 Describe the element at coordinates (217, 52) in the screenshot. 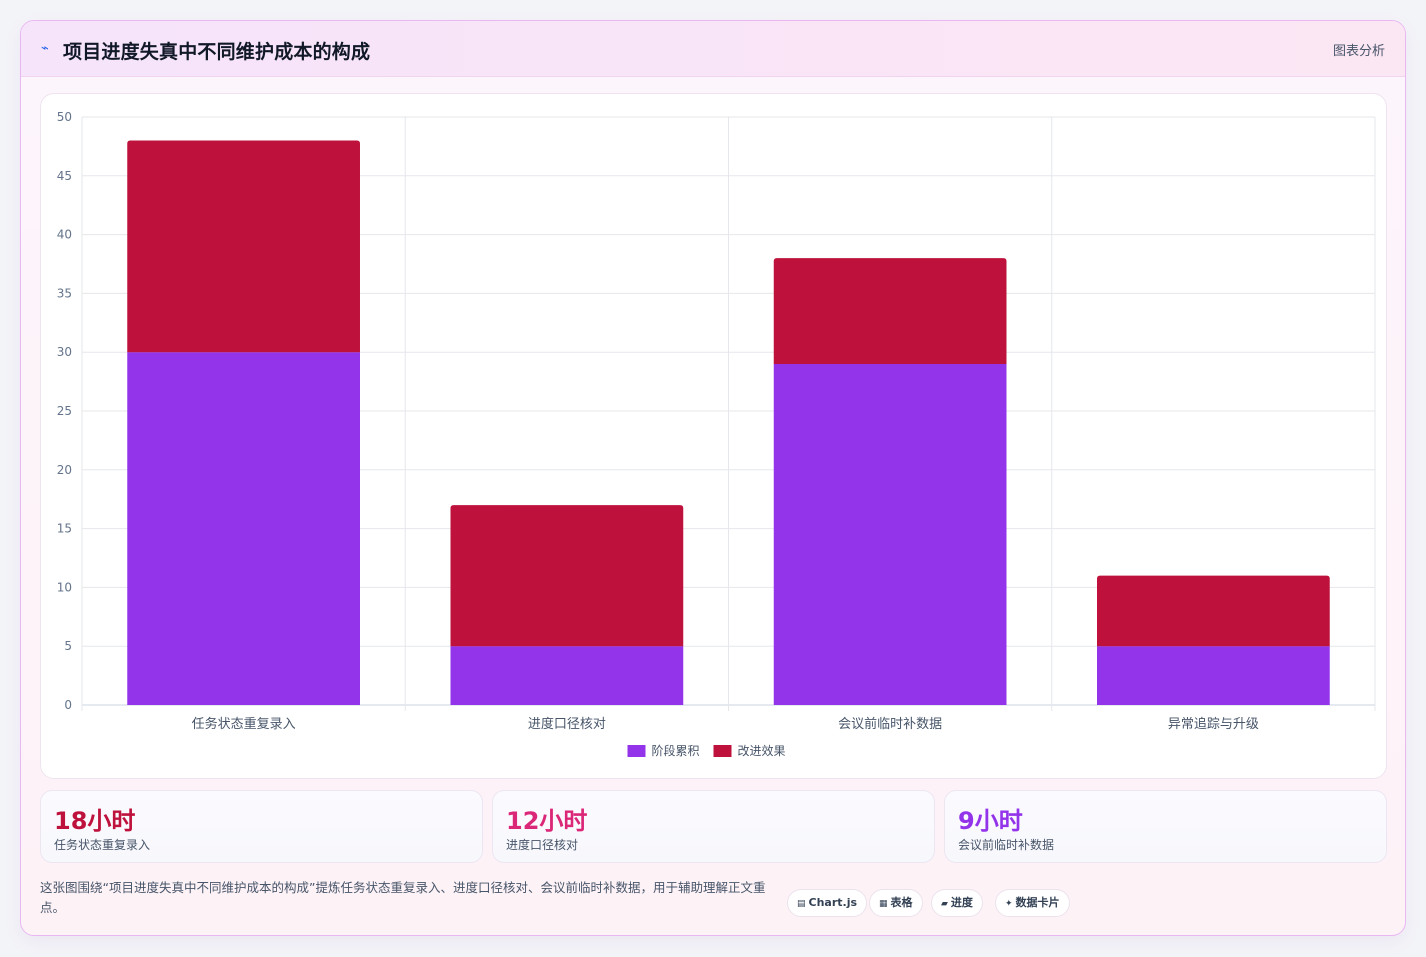

I see `page-title: 项目进度失真中不同维护成本的构成` at that location.